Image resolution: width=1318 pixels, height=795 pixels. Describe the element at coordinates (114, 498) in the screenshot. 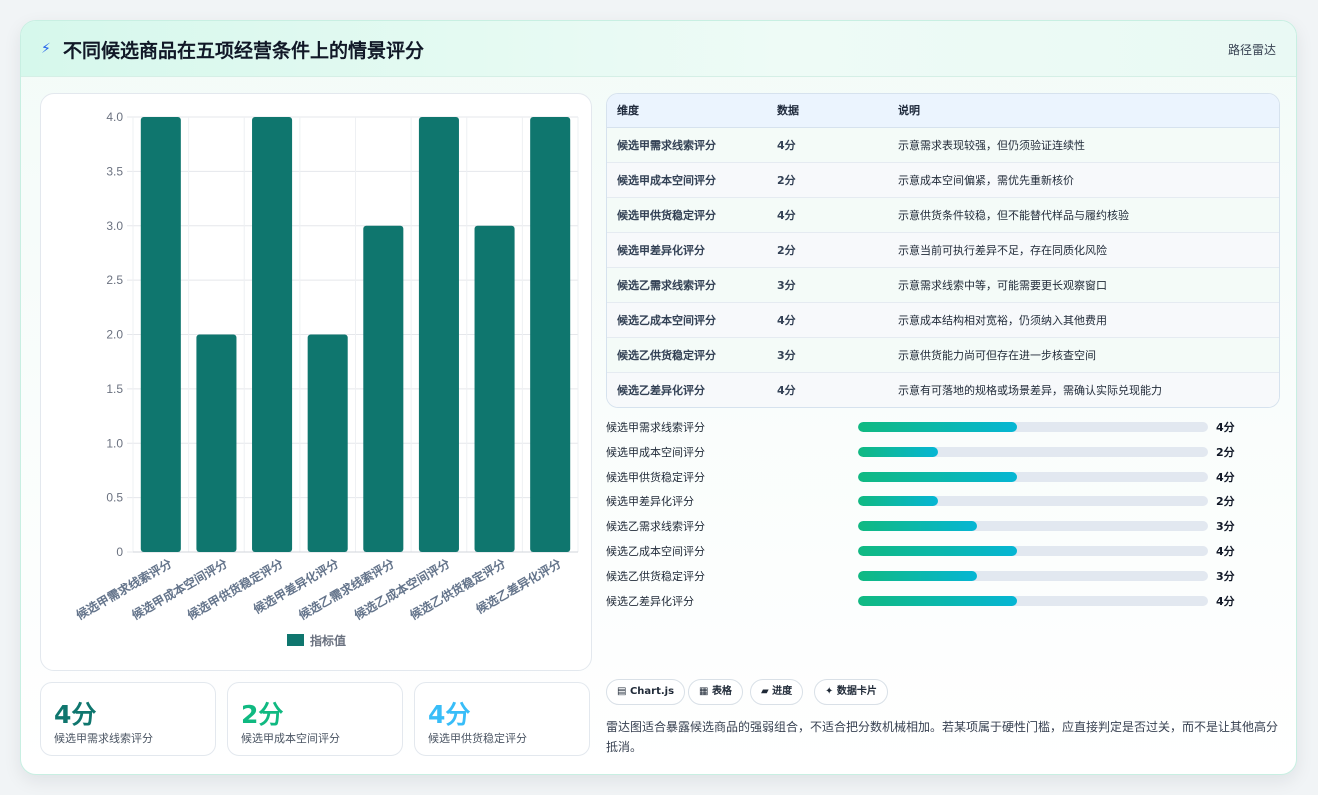

I see `y-tick-label: 0.5` at that location.